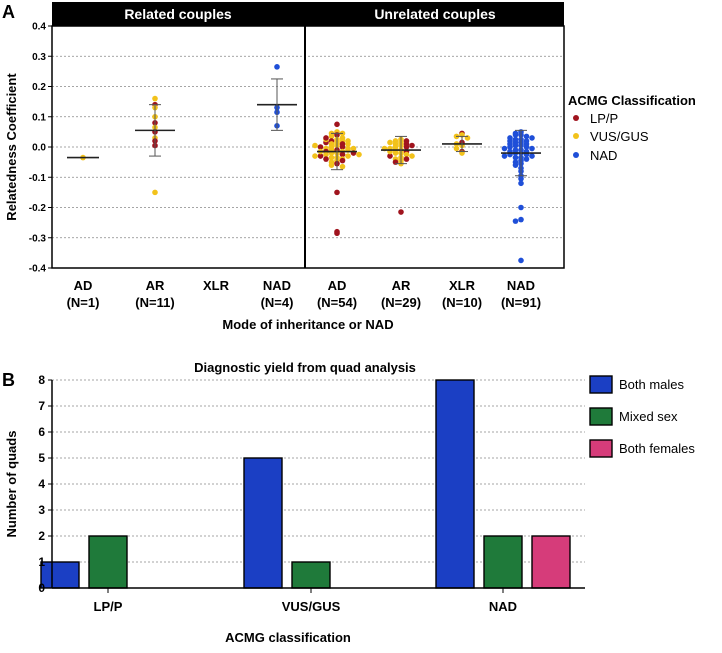 The image size is (722, 653). Describe the element at coordinates (632, 100) in the screenshot. I see `legend-a-title: ACMG Classification` at that location.